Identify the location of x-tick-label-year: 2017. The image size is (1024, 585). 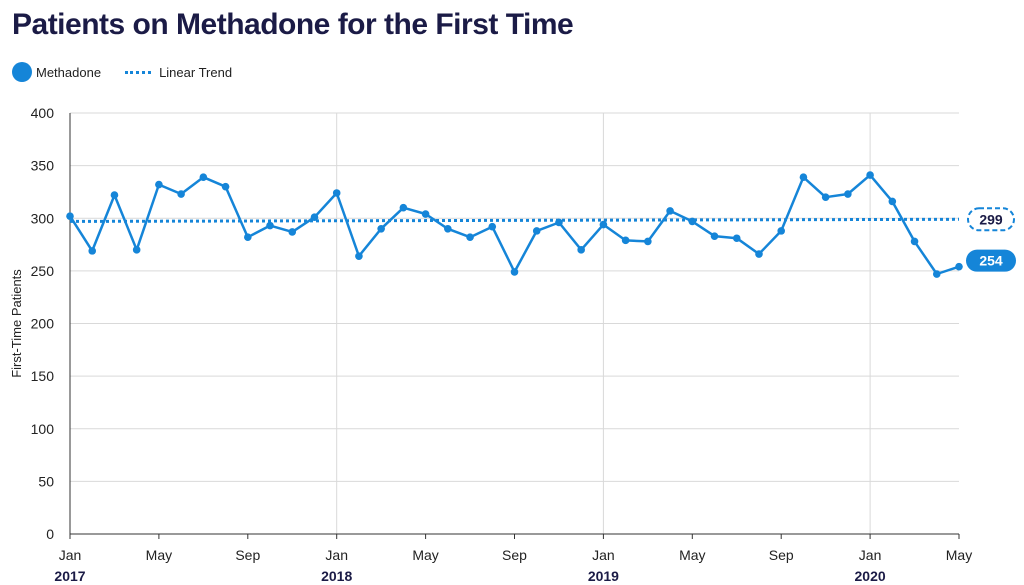
(69, 576).